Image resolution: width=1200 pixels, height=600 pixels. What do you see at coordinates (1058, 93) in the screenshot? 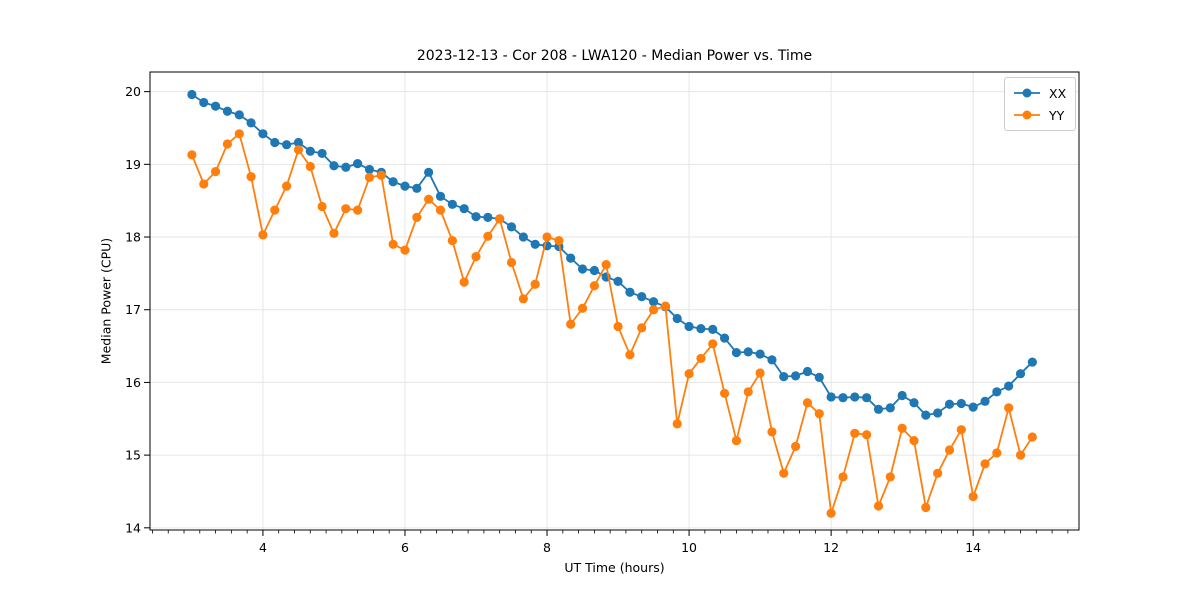
I see `legend-label-xx: XX` at bounding box center [1058, 93].